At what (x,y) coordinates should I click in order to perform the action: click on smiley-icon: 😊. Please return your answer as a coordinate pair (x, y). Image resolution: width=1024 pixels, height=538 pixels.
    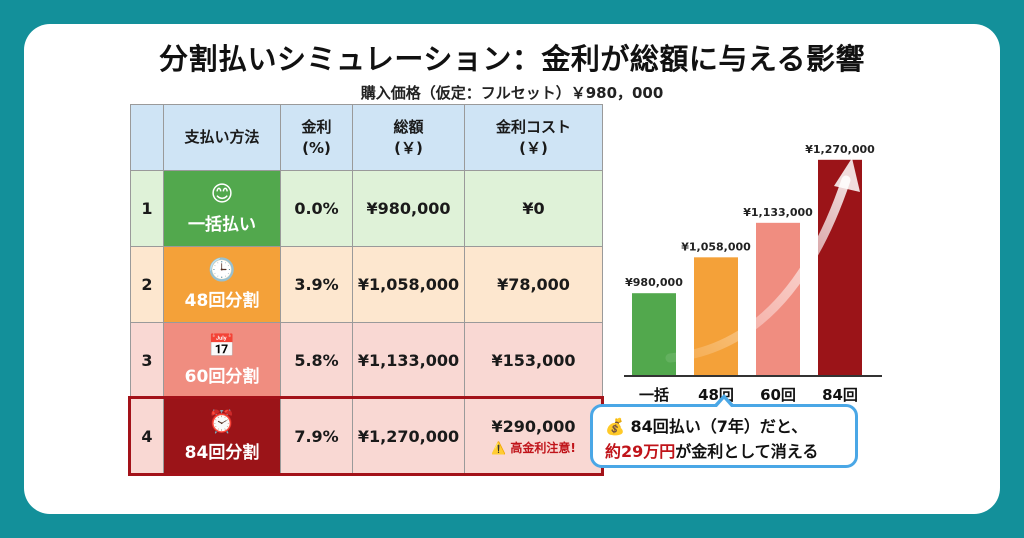
    Looking at the image, I should click on (222, 194).